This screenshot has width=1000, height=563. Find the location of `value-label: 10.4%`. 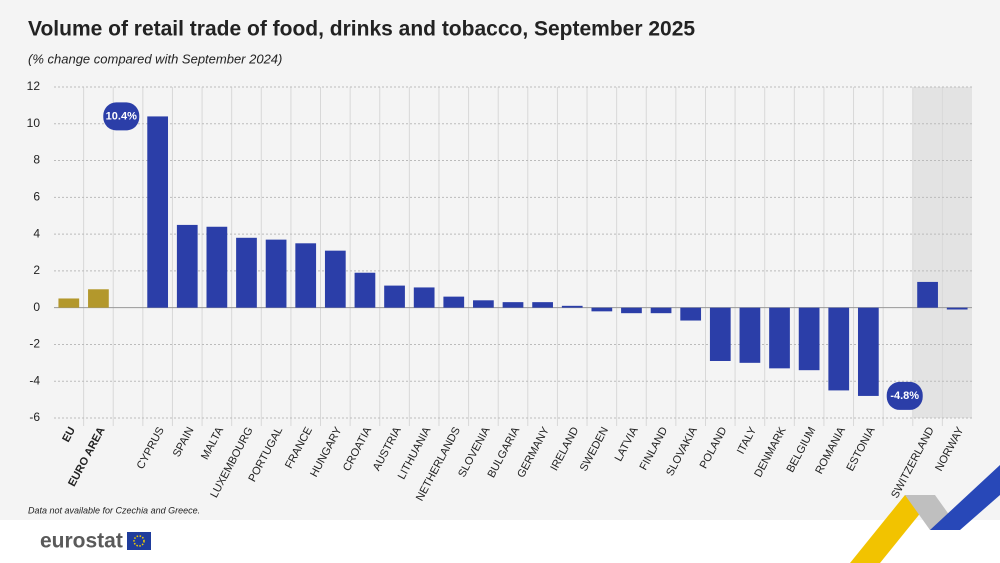

value-label: 10.4% is located at coordinates (121, 116).